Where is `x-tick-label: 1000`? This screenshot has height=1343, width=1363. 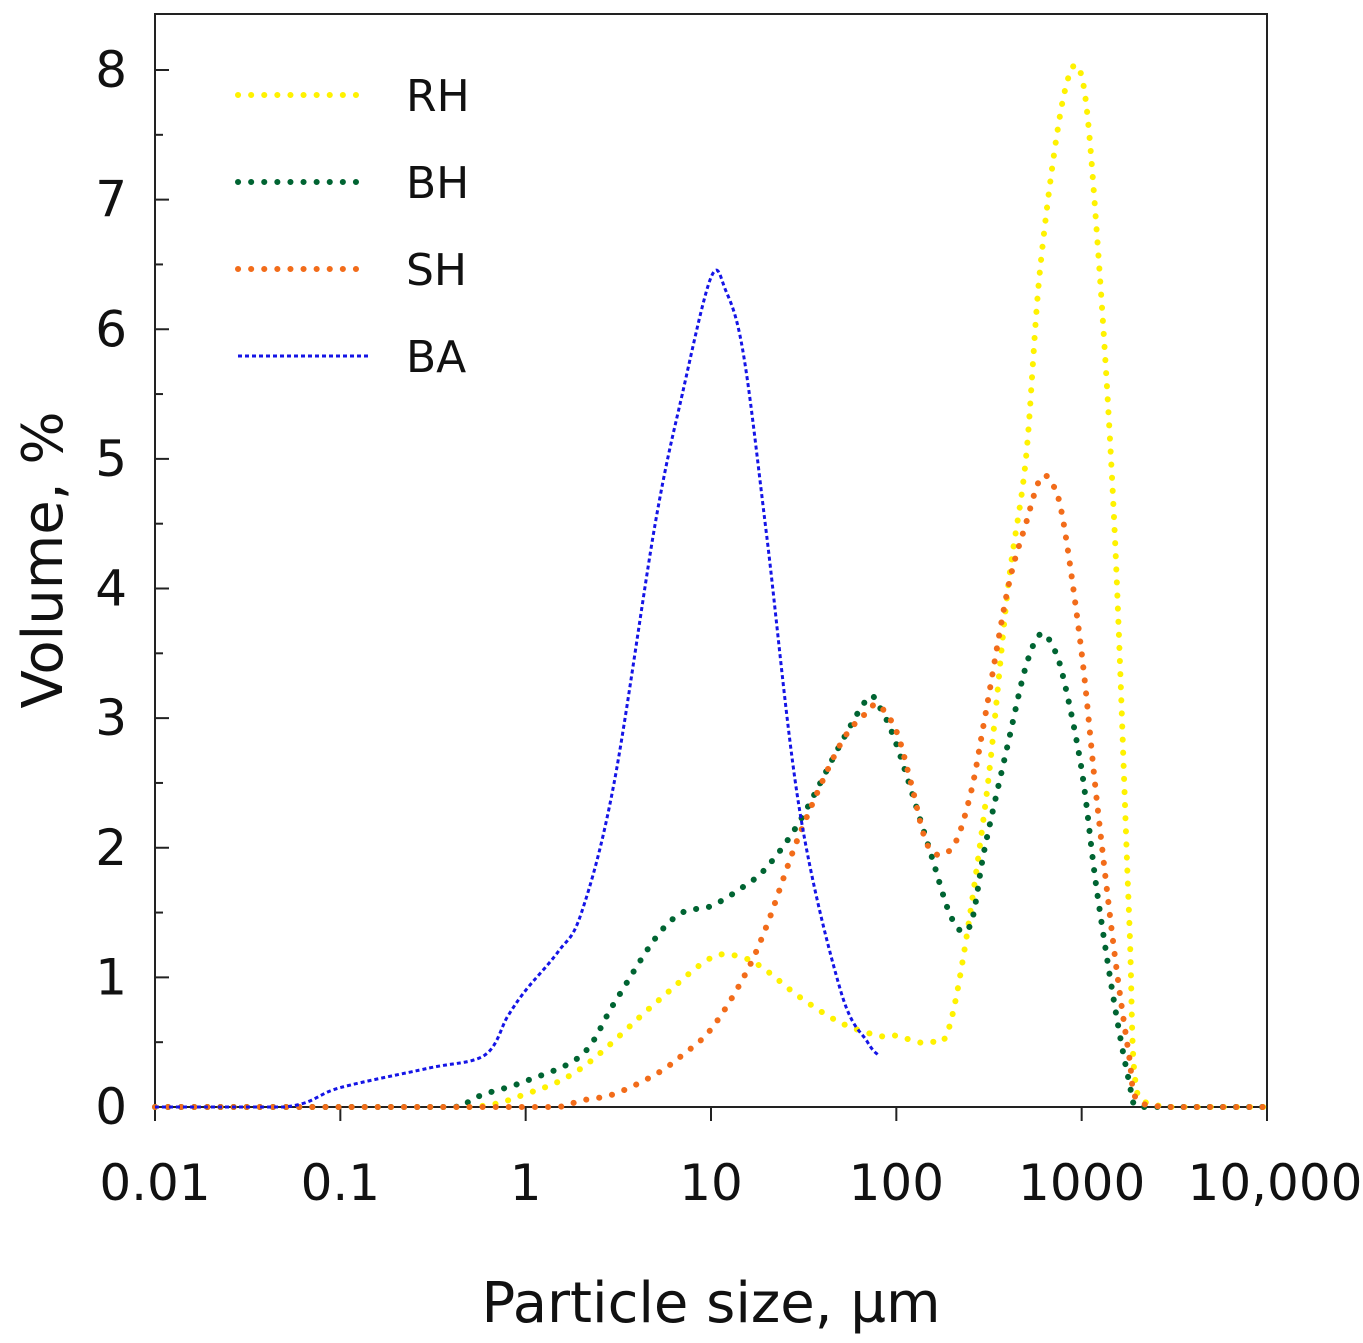
x-tick-label: 1000 is located at coordinates (1081, 1183).